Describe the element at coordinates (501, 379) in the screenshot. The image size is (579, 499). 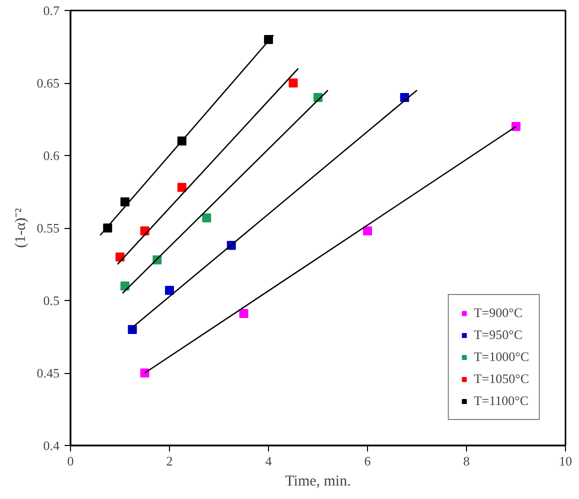
I see `legend-label: T=1050°C` at that location.